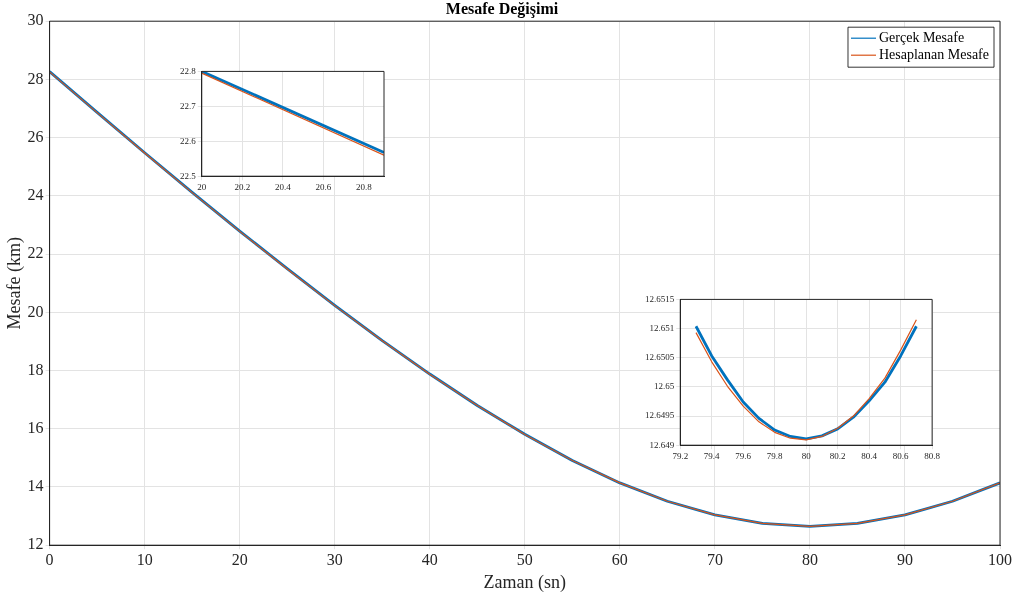 This screenshot has height=594, width=1022. Describe the element at coordinates (144, 559) in the screenshot. I see `x-tick-label: 10` at that location.